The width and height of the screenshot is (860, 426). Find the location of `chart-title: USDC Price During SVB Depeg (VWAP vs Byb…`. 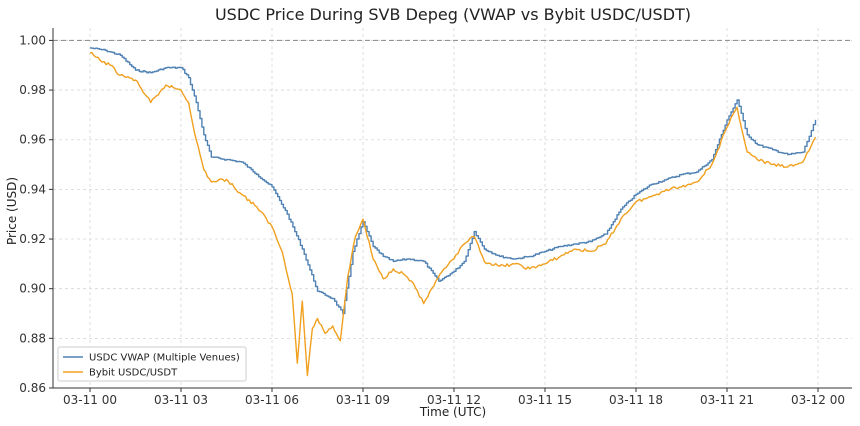

chart-title: USDC Price During SVB Depeg (VWAP vs Byb… is located at coordinates (453, 14).